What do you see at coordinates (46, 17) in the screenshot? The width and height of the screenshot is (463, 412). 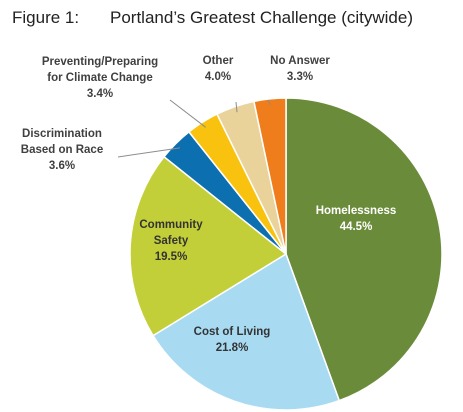 I see `figure-label: Figure 1:` at bounding box center [46, 17].